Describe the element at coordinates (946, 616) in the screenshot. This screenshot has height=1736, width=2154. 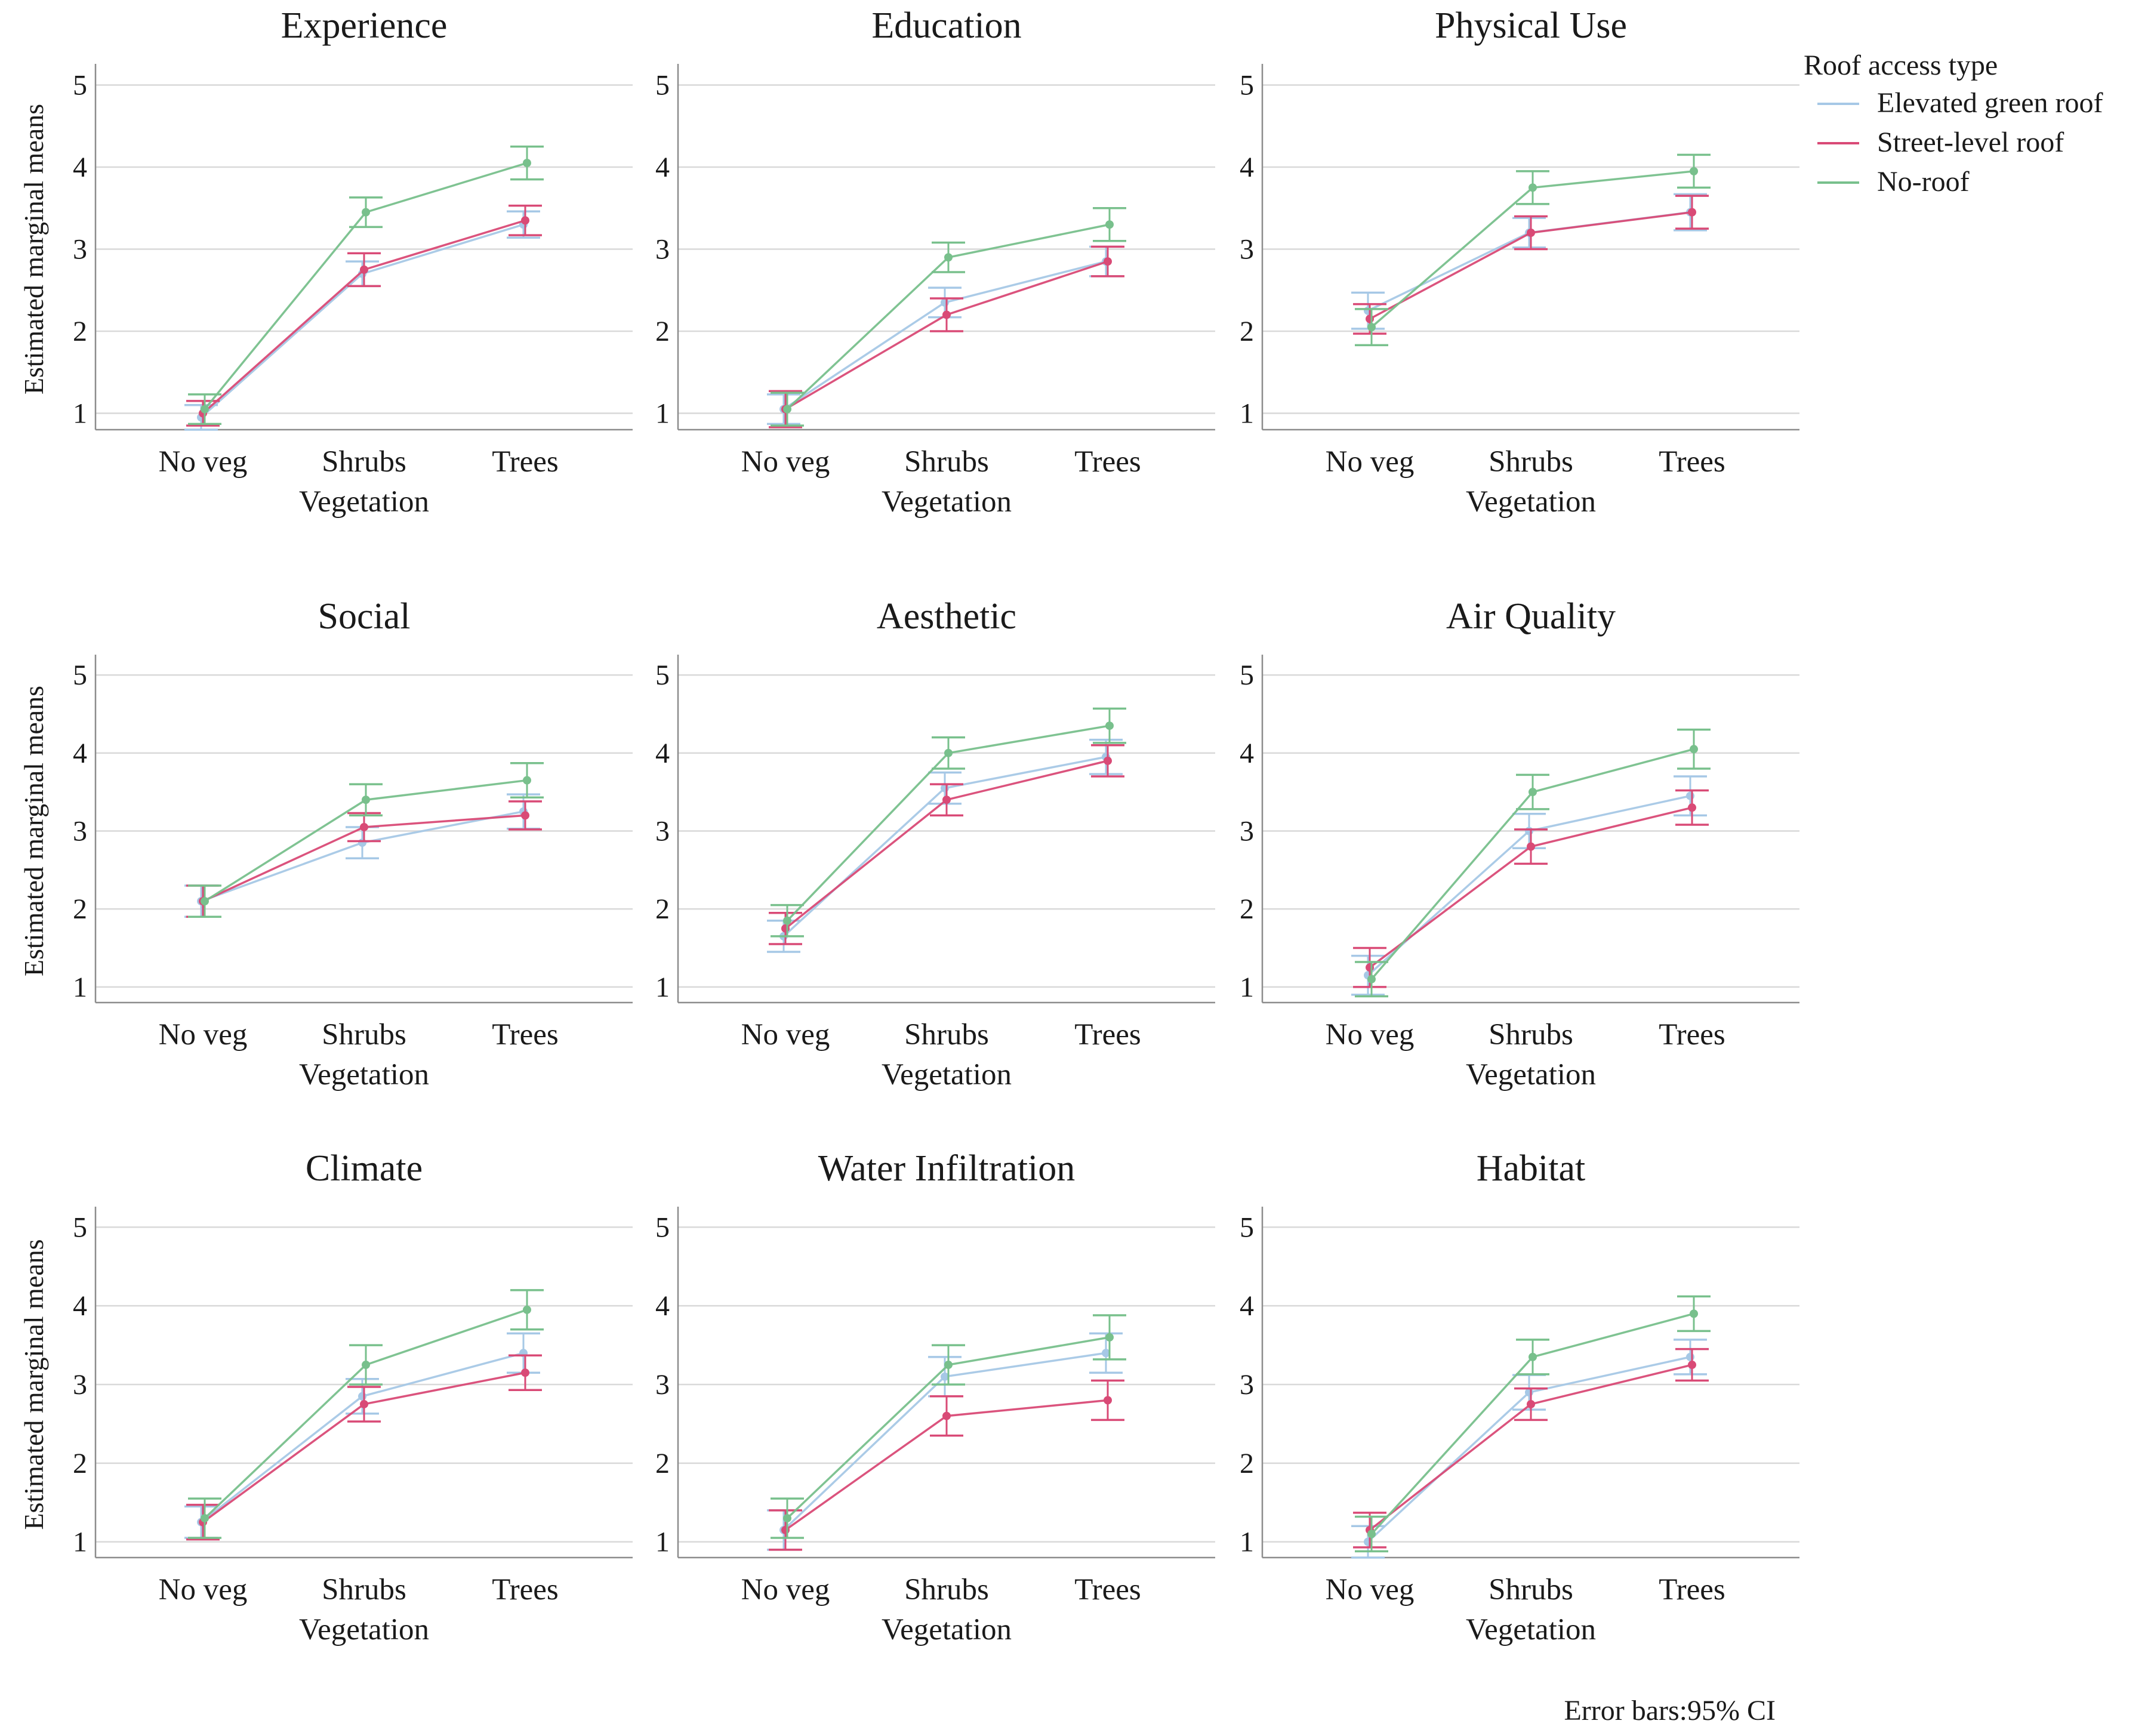
I see `panel-title: Aesthetic` at that location.